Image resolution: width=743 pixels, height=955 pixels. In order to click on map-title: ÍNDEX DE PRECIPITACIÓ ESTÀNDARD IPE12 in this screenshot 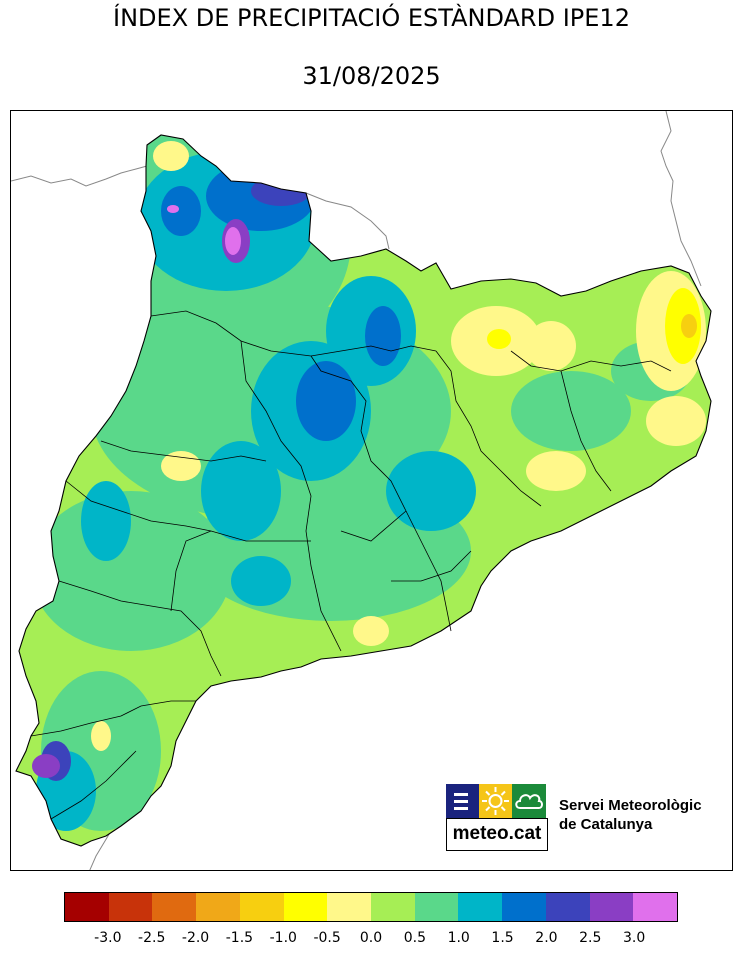, I will do `click(371, 18)`.